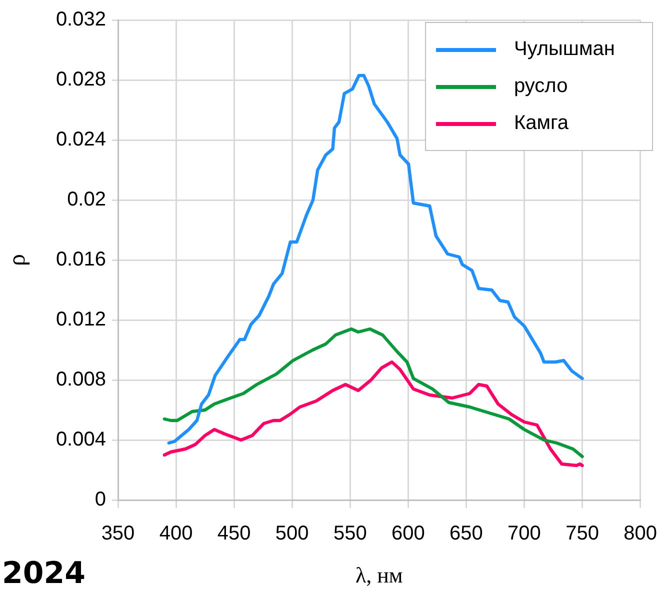 This screenshot has height=594, width=671. I want to click on y-tick-label: 0.028, so click(81, 79).